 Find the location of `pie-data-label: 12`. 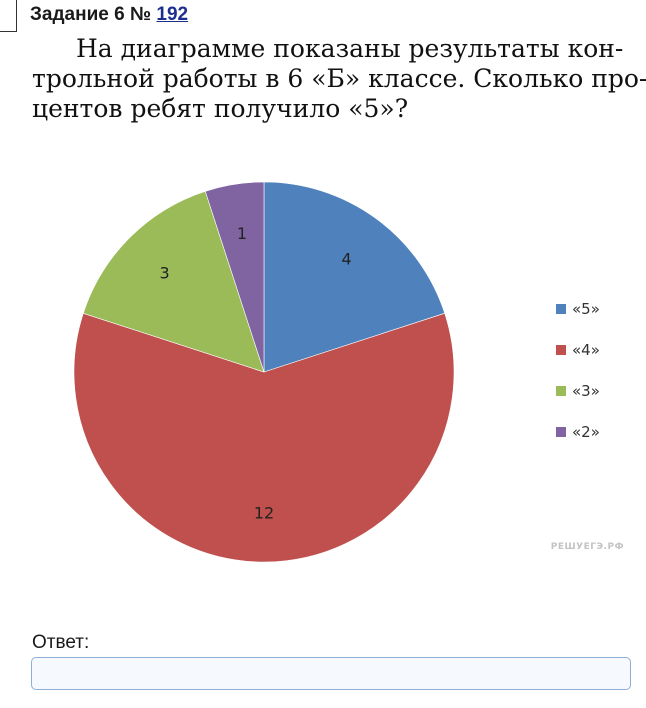

pie-data-label: 12 is located at coordinates (264, 513).